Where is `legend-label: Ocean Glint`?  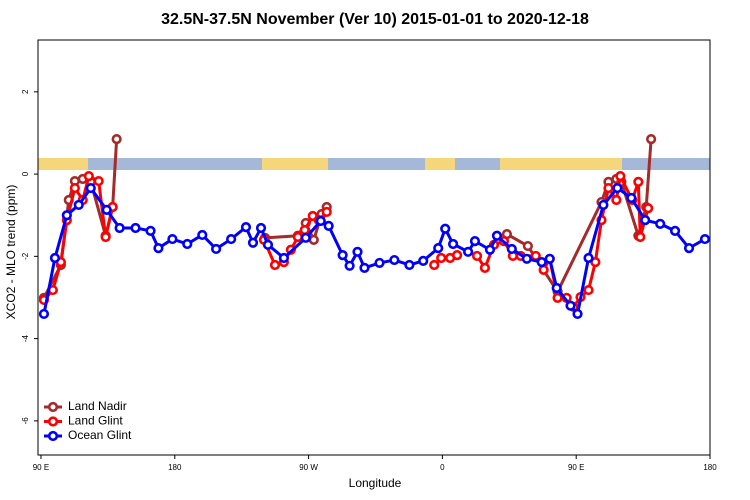 legend-label: Ocean Glint is located at coordinates (100, 435).